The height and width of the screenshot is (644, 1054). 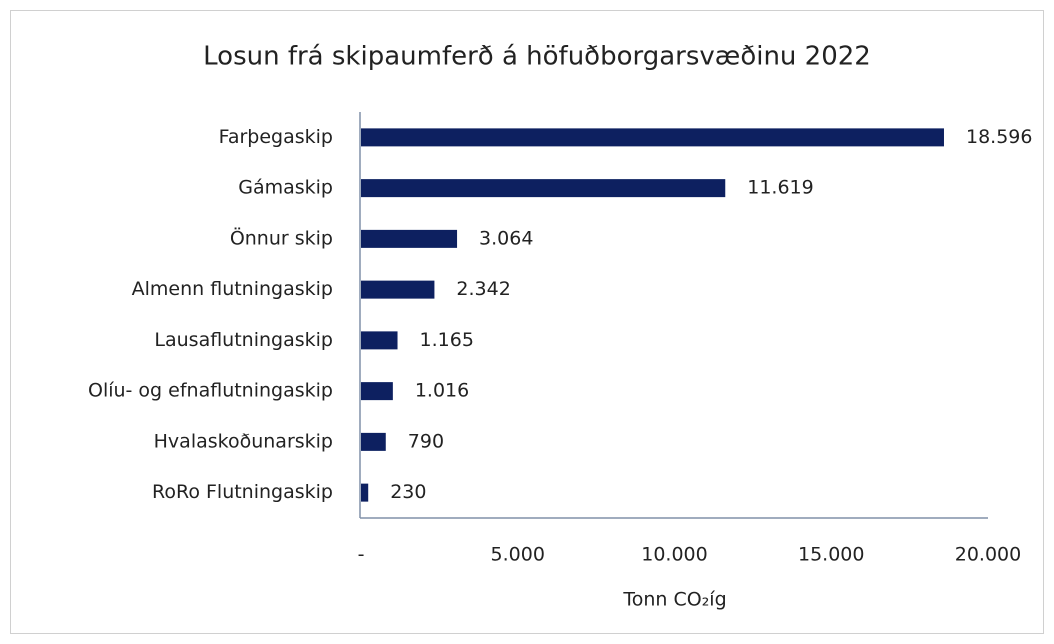 I want to click on x-tick-label: 5.000, so click(x=518, y=555).